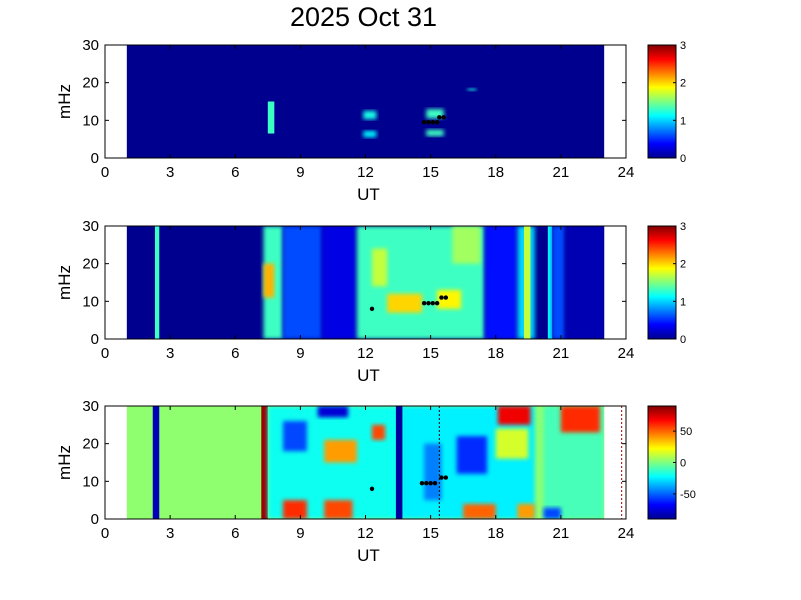 Image resolution: width=801 pixels, height=600 pixels. I want to click on colorbar: 50 0 -50, so click(671, 462).